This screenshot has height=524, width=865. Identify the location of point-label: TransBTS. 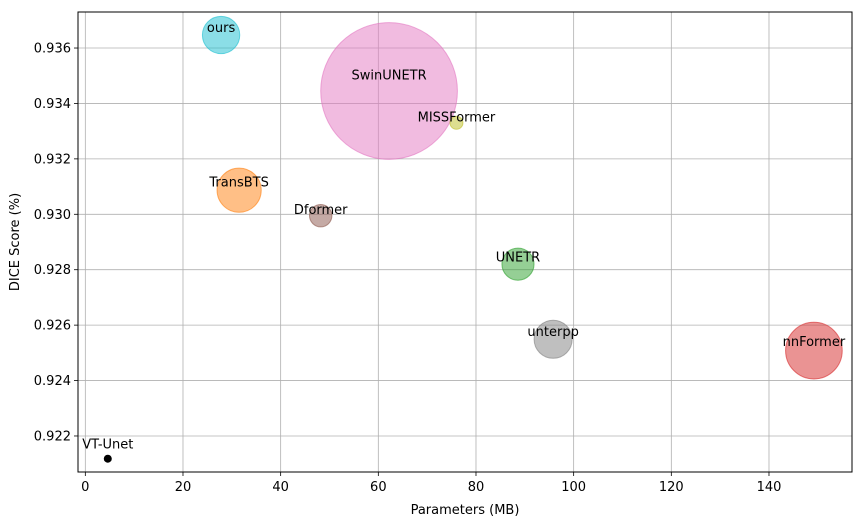
(238, 182).